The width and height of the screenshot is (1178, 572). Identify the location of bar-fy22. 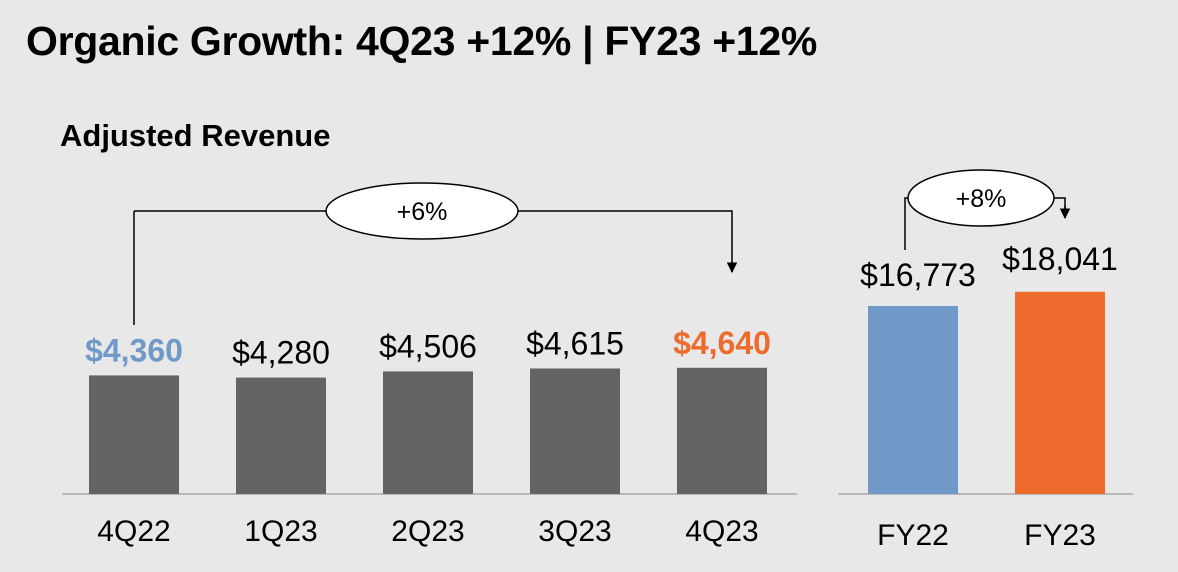
(913, 399).